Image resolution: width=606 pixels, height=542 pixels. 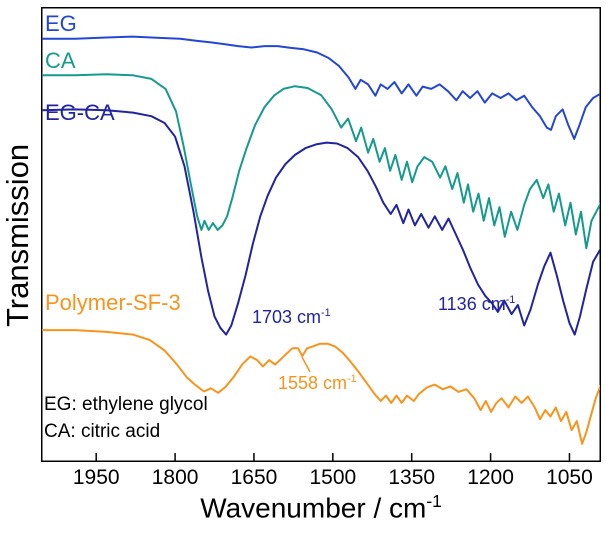 What do you see at coordinates (510, 300) in the screenshot?
I see `annotation-1136-sup: -1` at bounding box center [510, 300].